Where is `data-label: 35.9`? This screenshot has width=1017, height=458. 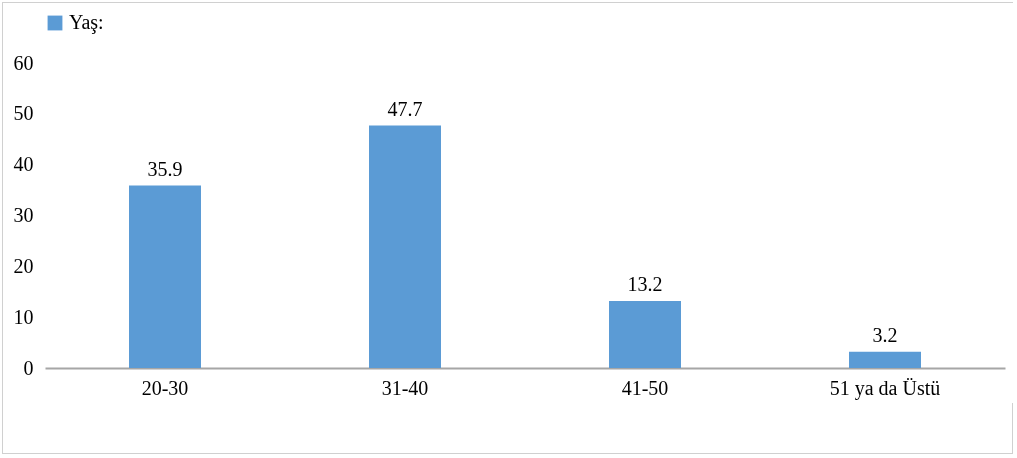
data-label: 35.9 is located at coordinates (165, 168).